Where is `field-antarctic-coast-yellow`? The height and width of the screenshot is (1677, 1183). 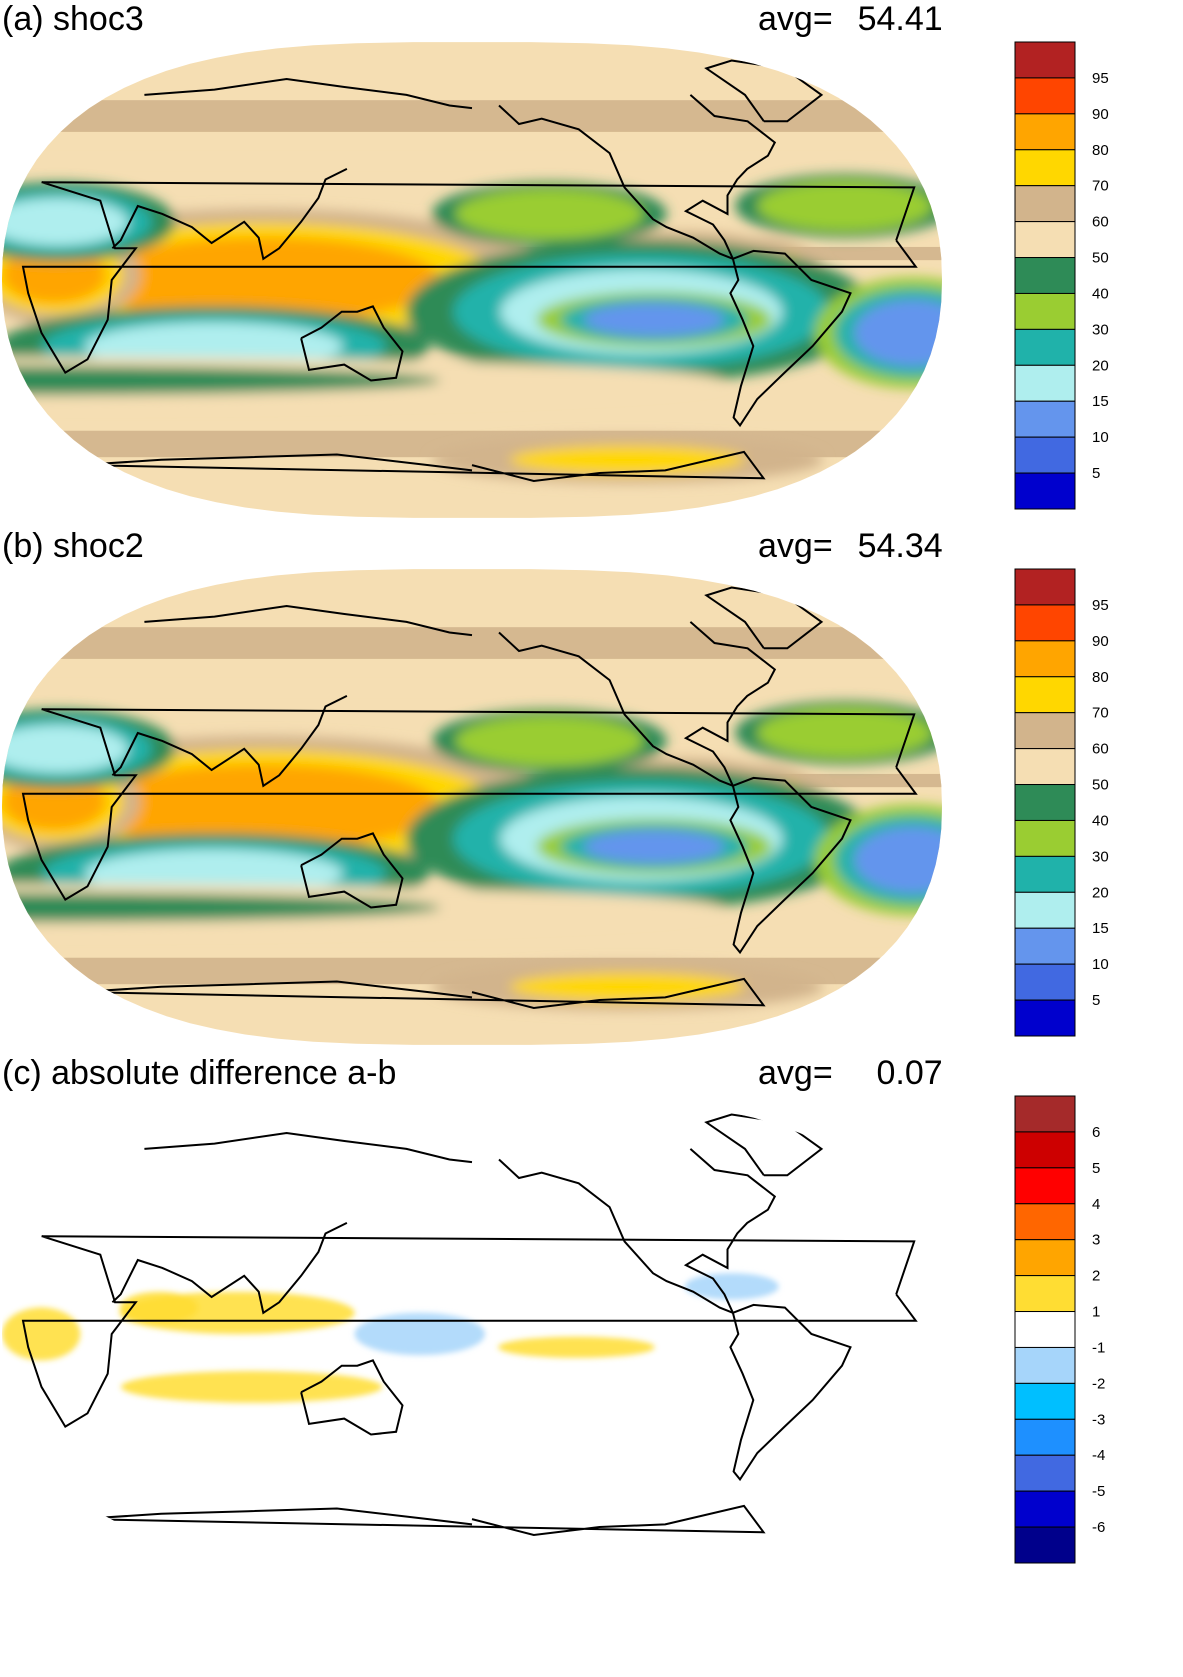
field-antarctic-coast-yellow is located at coordinates (627, 460).